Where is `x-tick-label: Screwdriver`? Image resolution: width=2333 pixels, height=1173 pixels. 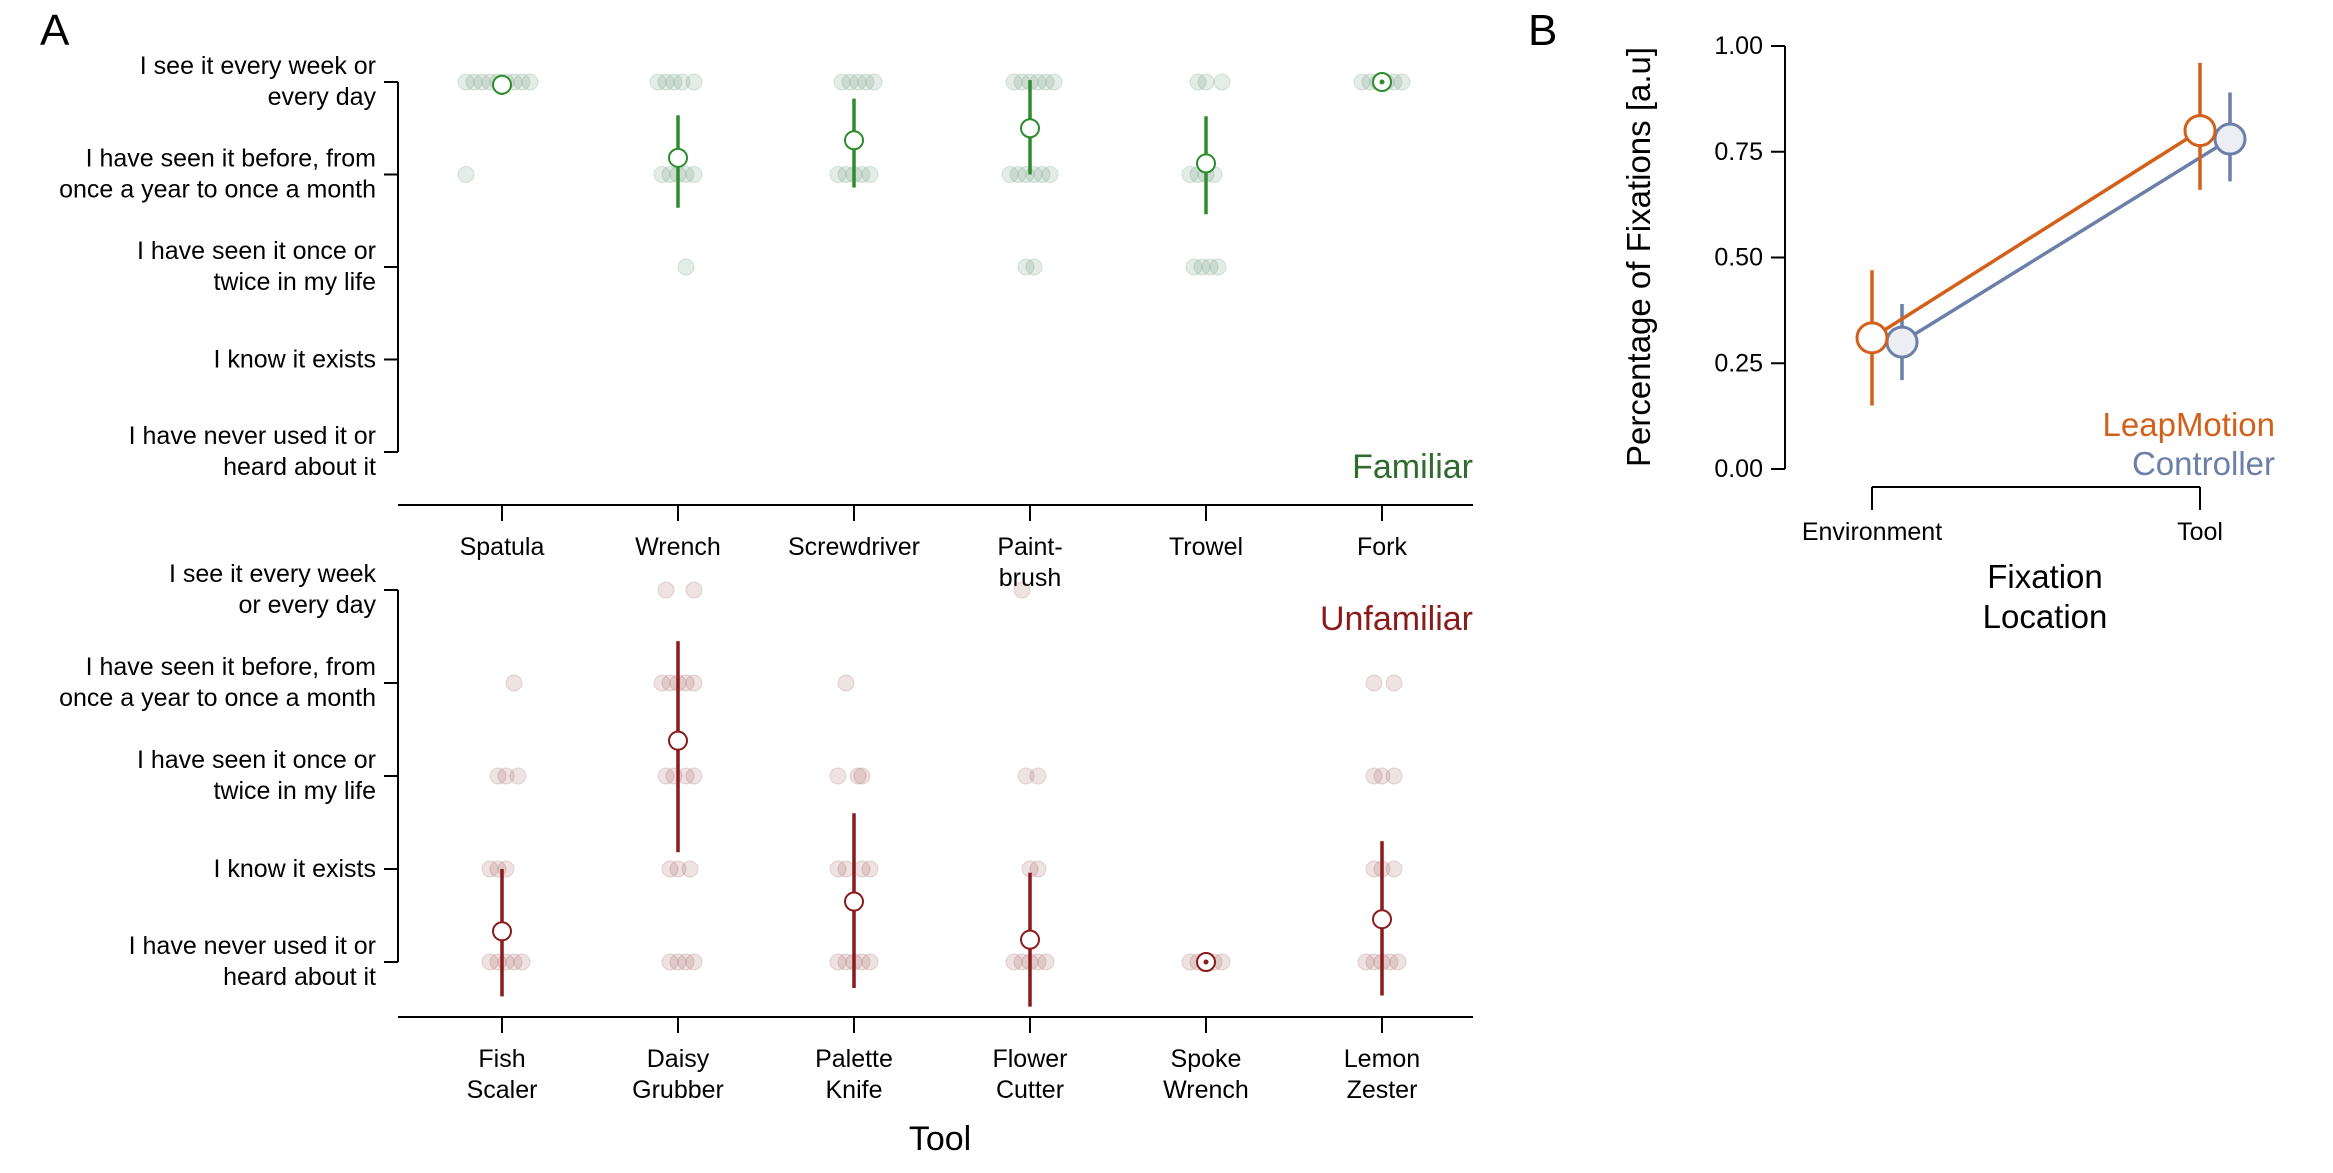 x-tick-label: Screwdriver is located at coordinates (854, 547).